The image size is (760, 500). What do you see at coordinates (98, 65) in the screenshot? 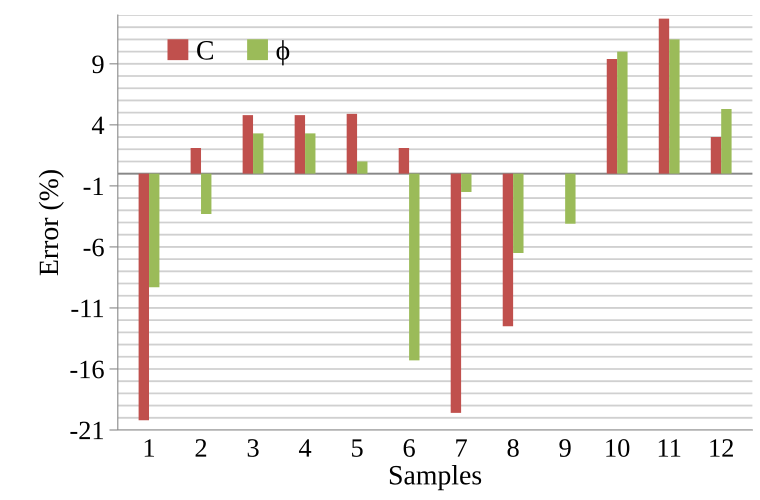
I see `y-tick-label: 9` at bounding box center [98, 65].